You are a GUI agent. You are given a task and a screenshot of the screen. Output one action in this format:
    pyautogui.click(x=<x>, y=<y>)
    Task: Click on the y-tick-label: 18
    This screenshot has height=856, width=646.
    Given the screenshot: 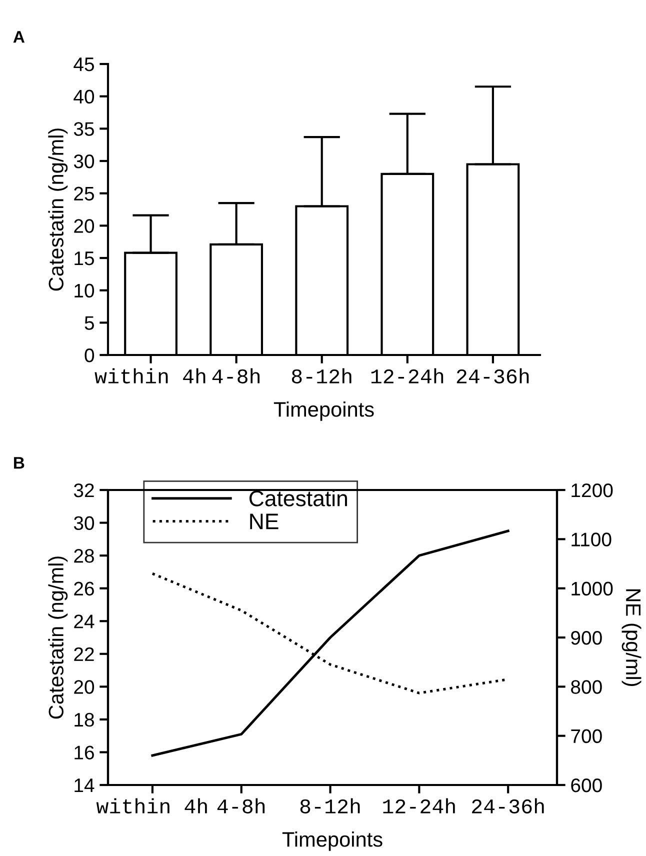 What is the action you would take?
    pyautogui.click(x=84, y=719)
    